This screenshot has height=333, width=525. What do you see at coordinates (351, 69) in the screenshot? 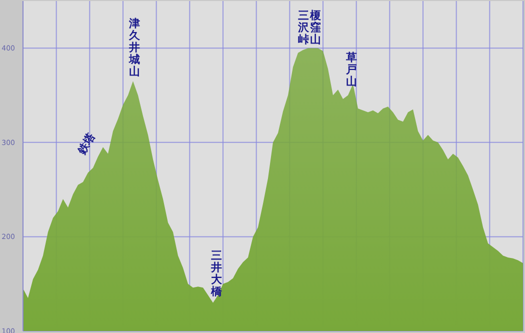
I see `annotation: 草戸山` at bounding box center [351, 69].